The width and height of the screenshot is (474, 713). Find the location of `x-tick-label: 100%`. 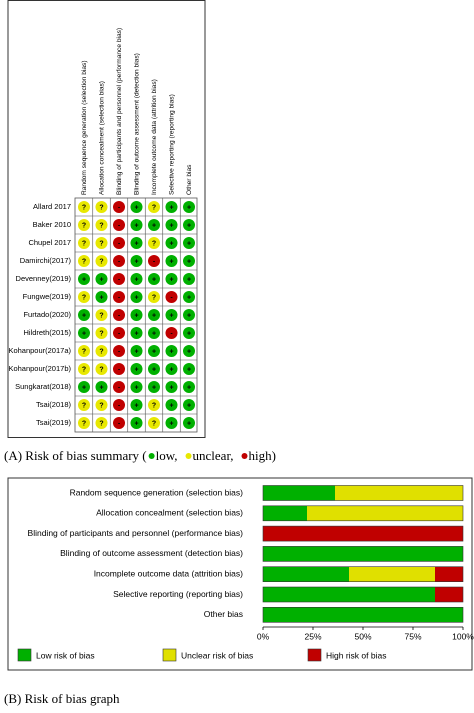

x-tick-label: 100% is located at coordinates (463, 636).